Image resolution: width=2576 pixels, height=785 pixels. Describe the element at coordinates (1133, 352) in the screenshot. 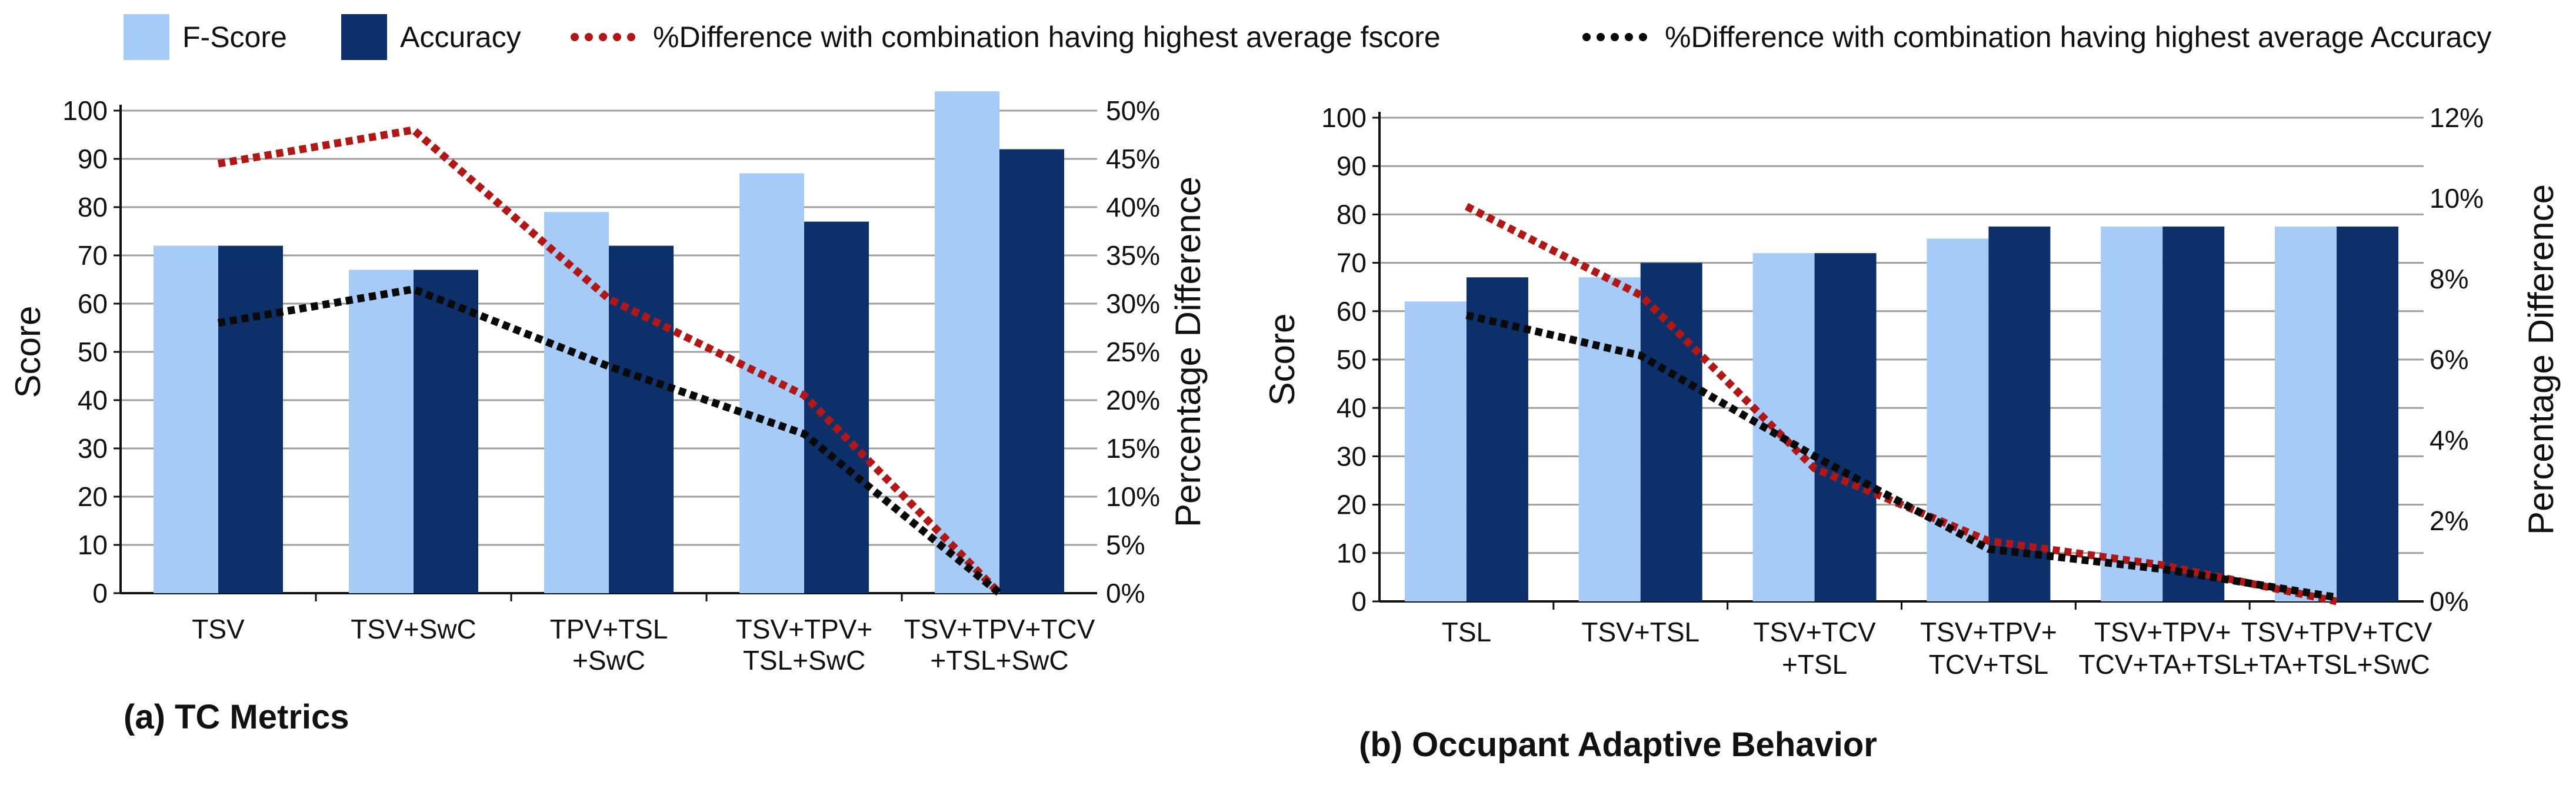

I see `y2-tick-label: 25%` at that location.